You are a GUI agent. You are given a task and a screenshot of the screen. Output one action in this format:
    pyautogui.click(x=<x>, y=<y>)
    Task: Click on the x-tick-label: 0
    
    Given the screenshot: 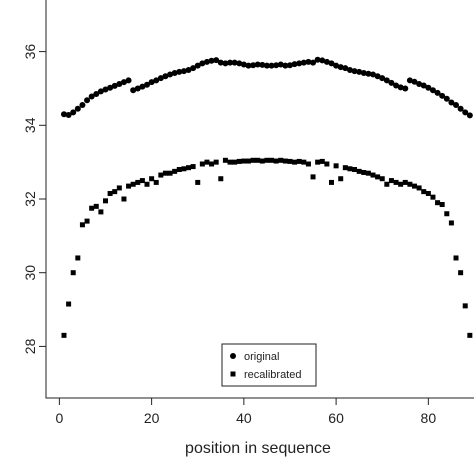 What is the action you would take?
    pyautogui.click(x=59, y=418)
    